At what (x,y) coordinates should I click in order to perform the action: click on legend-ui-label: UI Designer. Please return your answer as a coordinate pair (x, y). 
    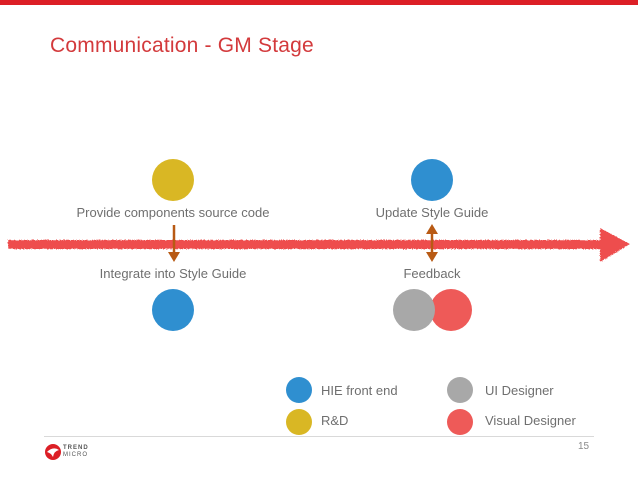
    Looking at the image, I should click on (519, 390).